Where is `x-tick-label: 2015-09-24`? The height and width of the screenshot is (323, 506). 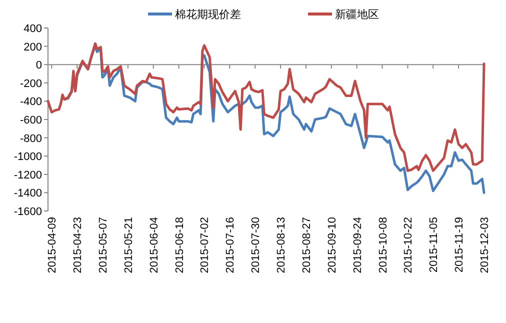 x-tick-label: 2015-09-24 is located at coordinates (358, 245).